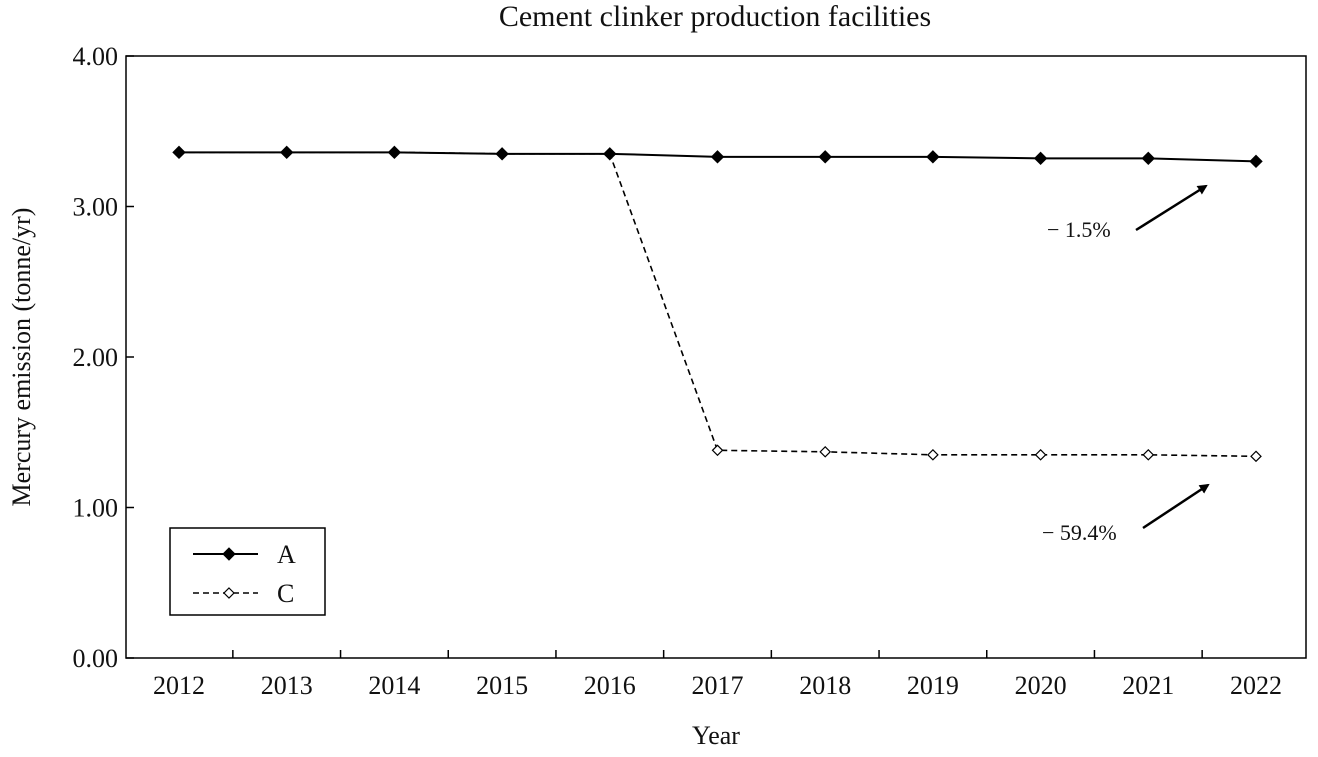  I want to click on x-tick-label: 2017, so click(718, 685).